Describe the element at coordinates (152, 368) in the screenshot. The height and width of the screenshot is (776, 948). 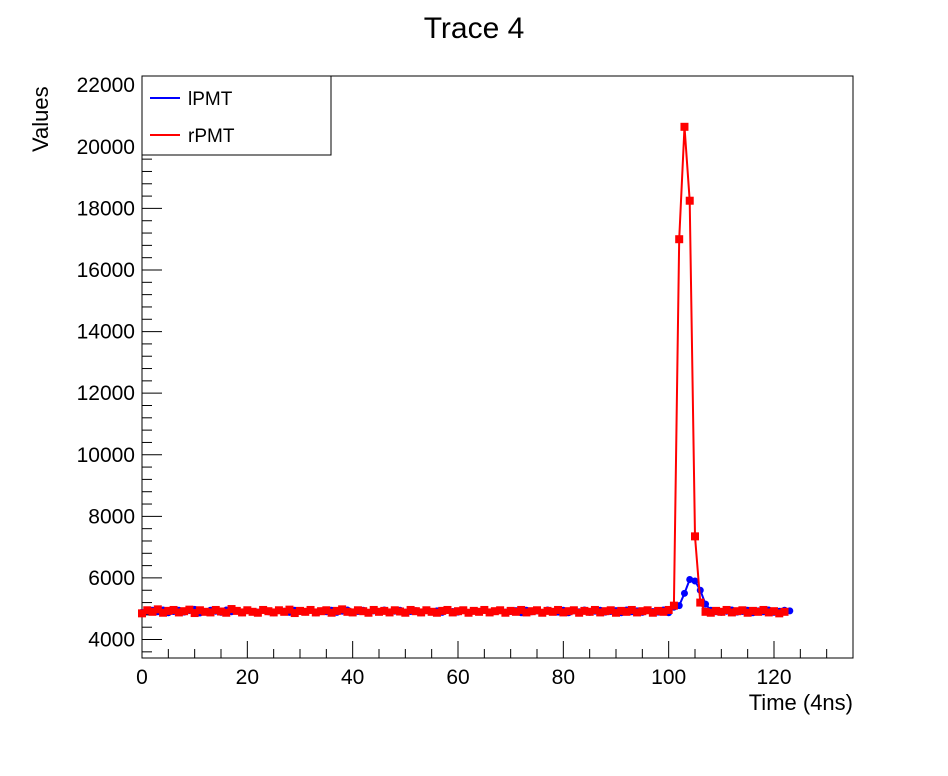
I see `y-axis-ticks` at that location.